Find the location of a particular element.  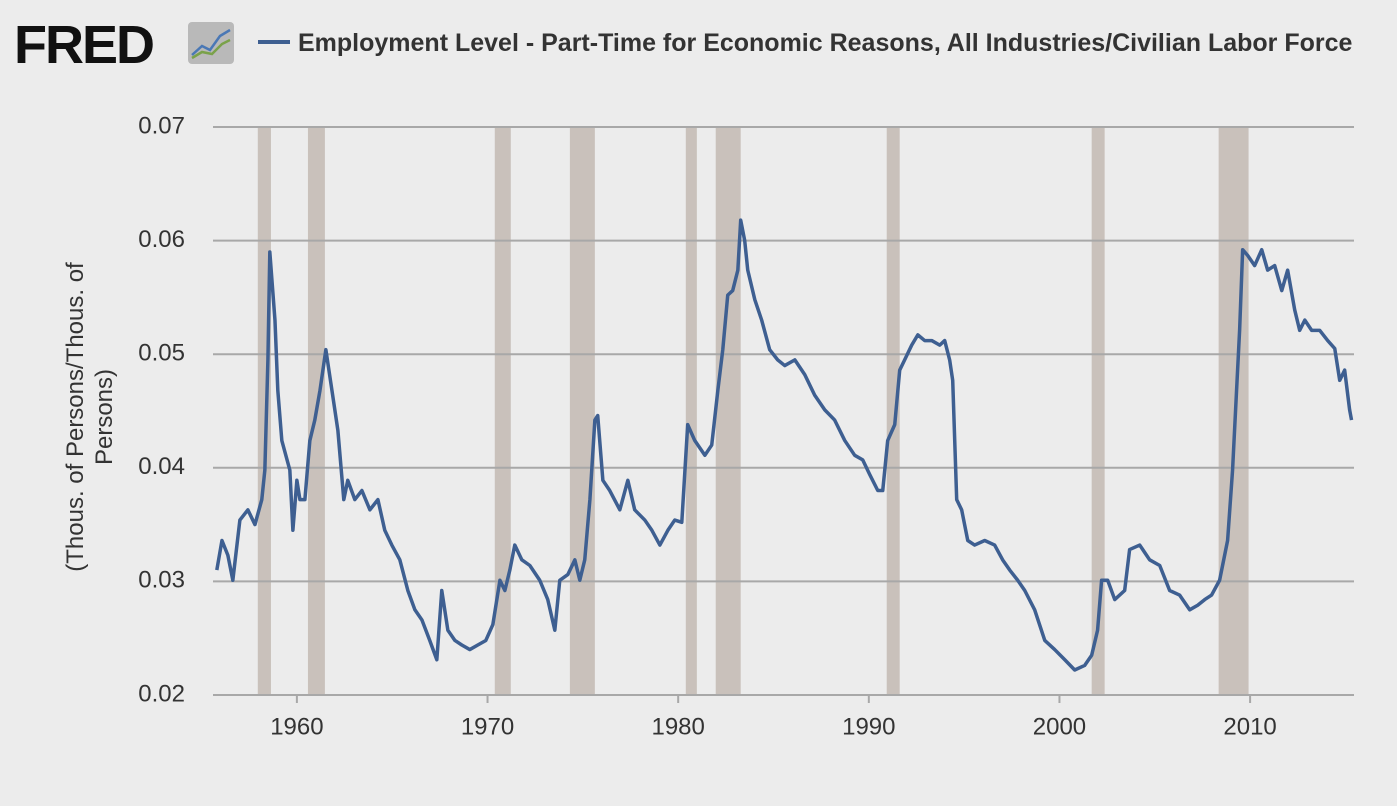

y-tick-label: 0.07 is located at coordinates (161, 125).